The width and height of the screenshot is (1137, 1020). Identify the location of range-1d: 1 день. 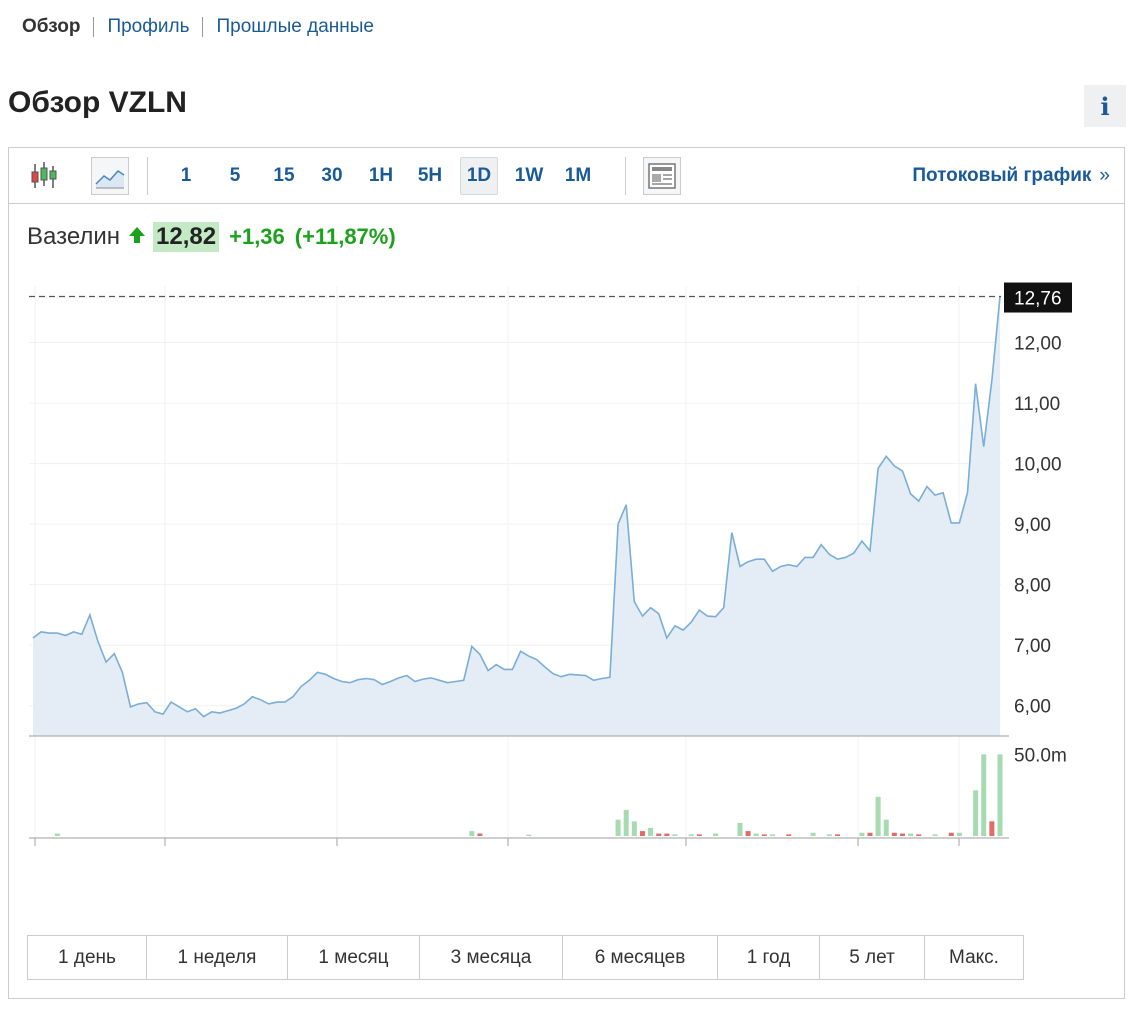
(87, 957).